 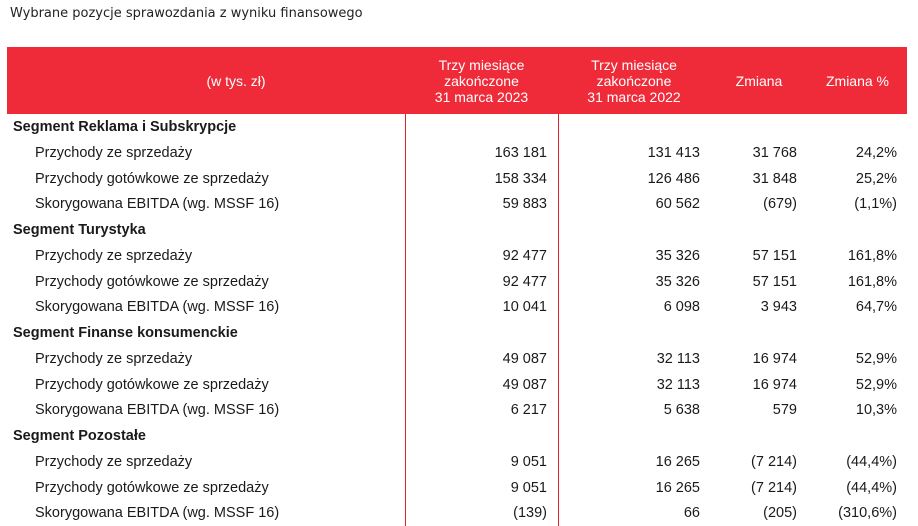 What do you see at coordinates (528, 410) in the screenshot?
I see `cell-value: 6 217` at bounding box center [528, 410].